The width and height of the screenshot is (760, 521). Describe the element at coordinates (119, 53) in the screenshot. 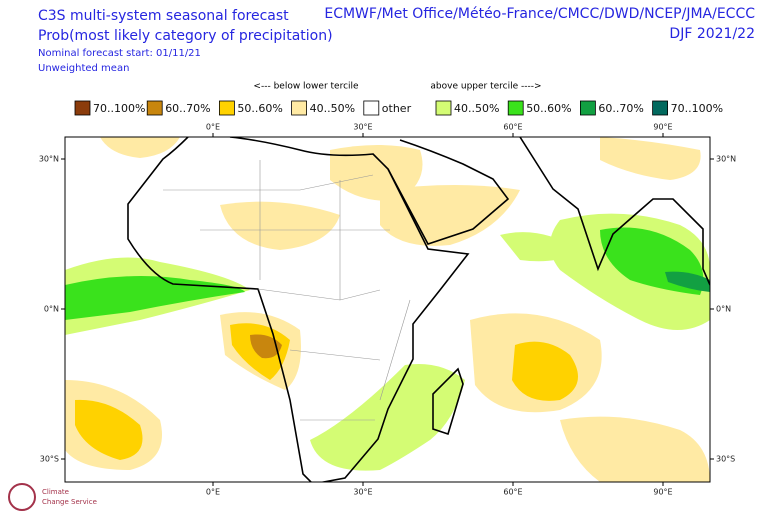

I see `start-date: Nominal forecast start: 01/11/21` at that location.